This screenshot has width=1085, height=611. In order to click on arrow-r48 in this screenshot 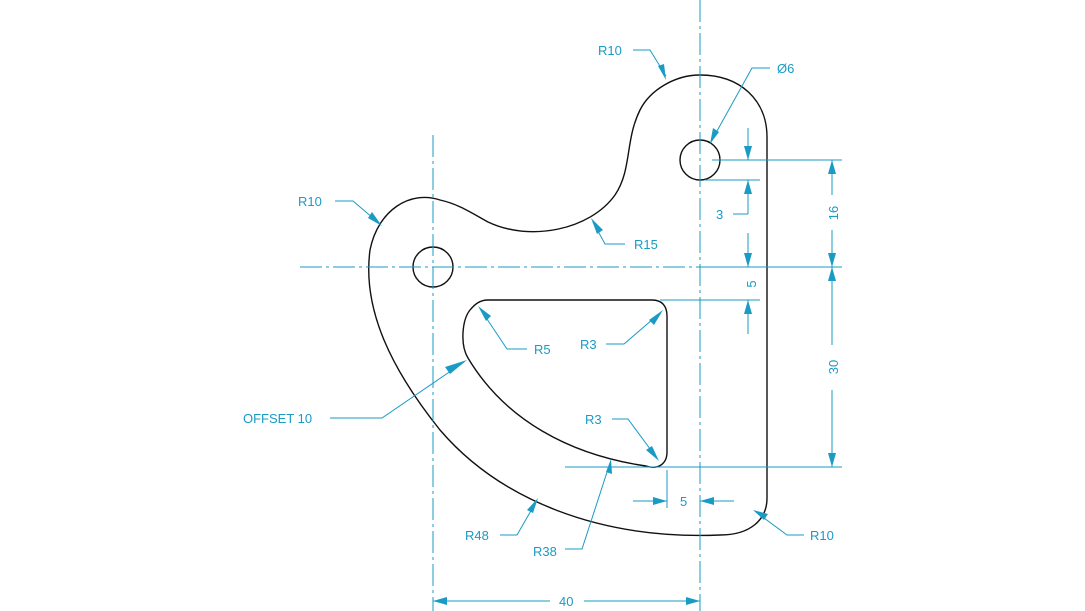, I will do `click(532, 505)`.